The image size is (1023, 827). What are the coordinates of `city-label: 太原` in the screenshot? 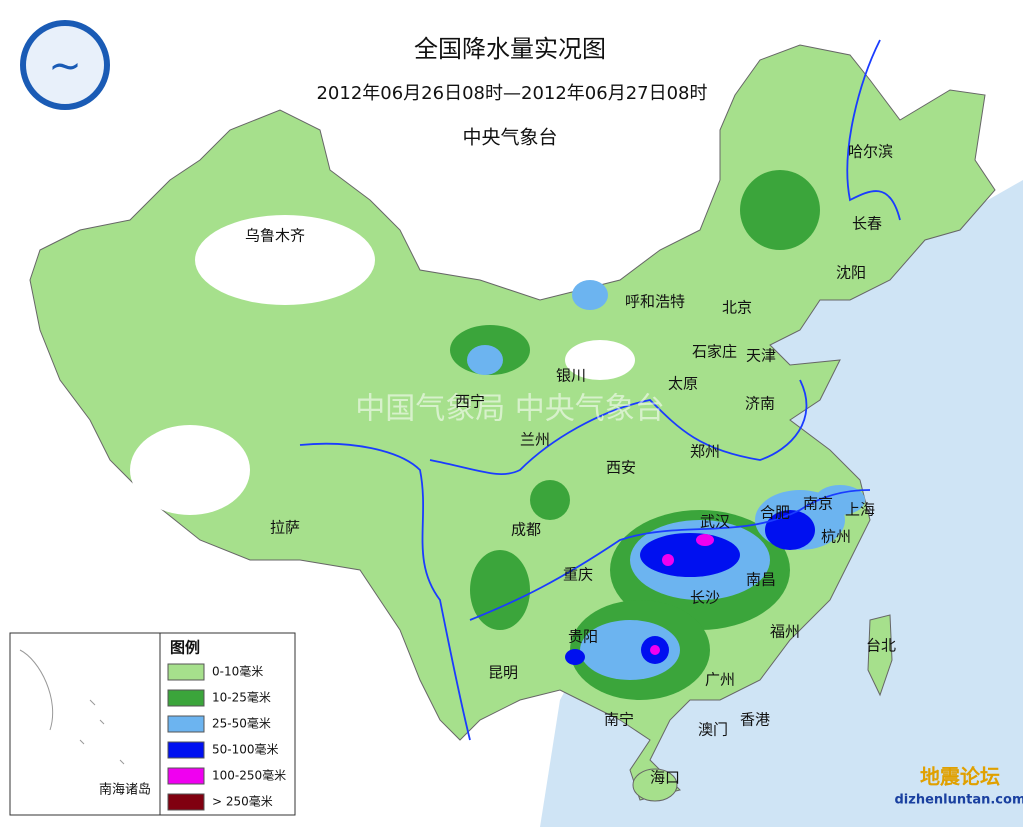 It's located at (683, 384).